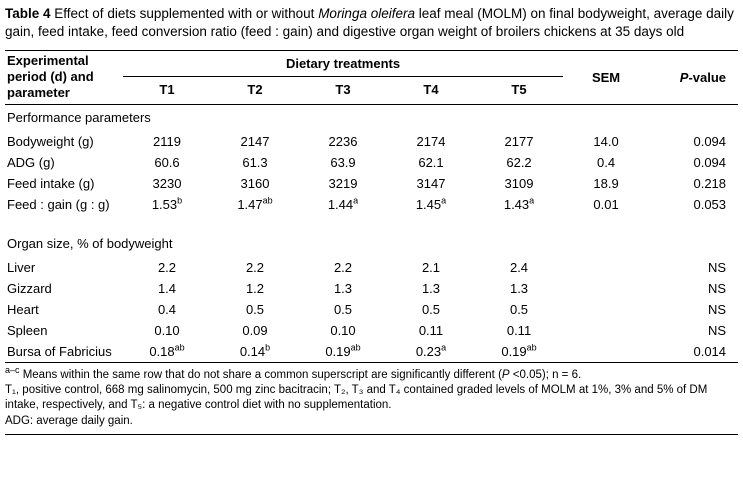 The height and width of the screenshot is (487, 743). Describe the element at coordinates (28, 13) in the screenshot. I see `table-caption-label: Table 4` at that location.